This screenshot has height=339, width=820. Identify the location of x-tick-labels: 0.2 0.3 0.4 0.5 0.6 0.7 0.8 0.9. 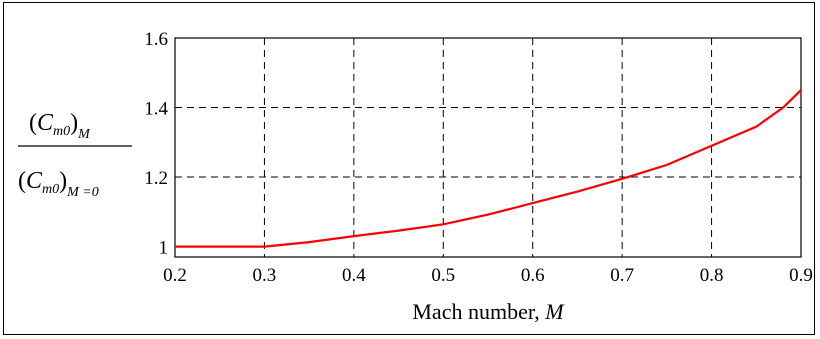
(488, 275).